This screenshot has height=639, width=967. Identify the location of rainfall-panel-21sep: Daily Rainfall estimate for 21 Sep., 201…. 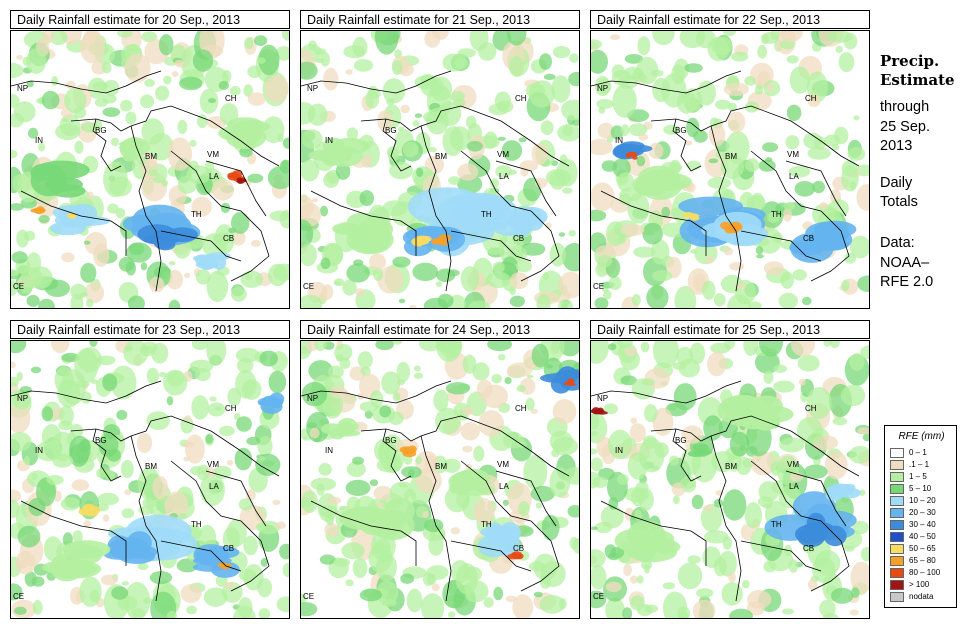
(440, 160).